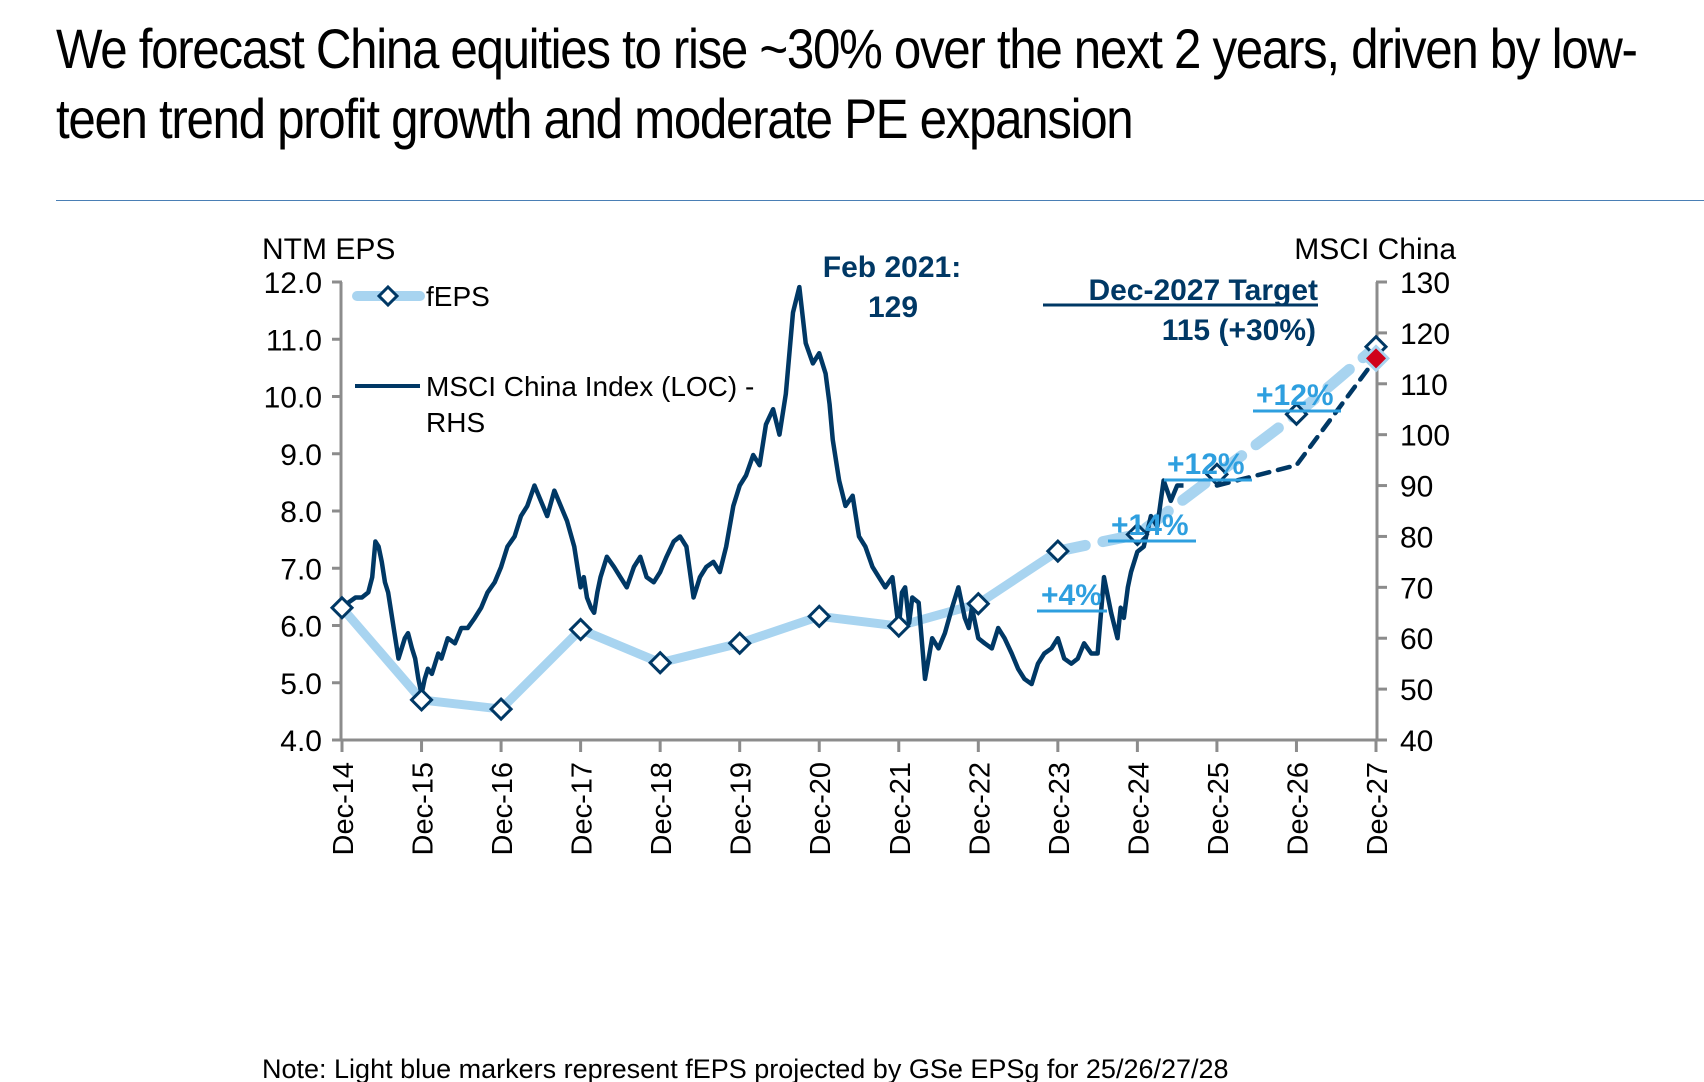 The width and height of the screenshot is (1704, 1082). What do you see at coordinates (344, 809) in the screenshot?
I see `x-tick-label: Dec-14` at bounding box center [344, 809].